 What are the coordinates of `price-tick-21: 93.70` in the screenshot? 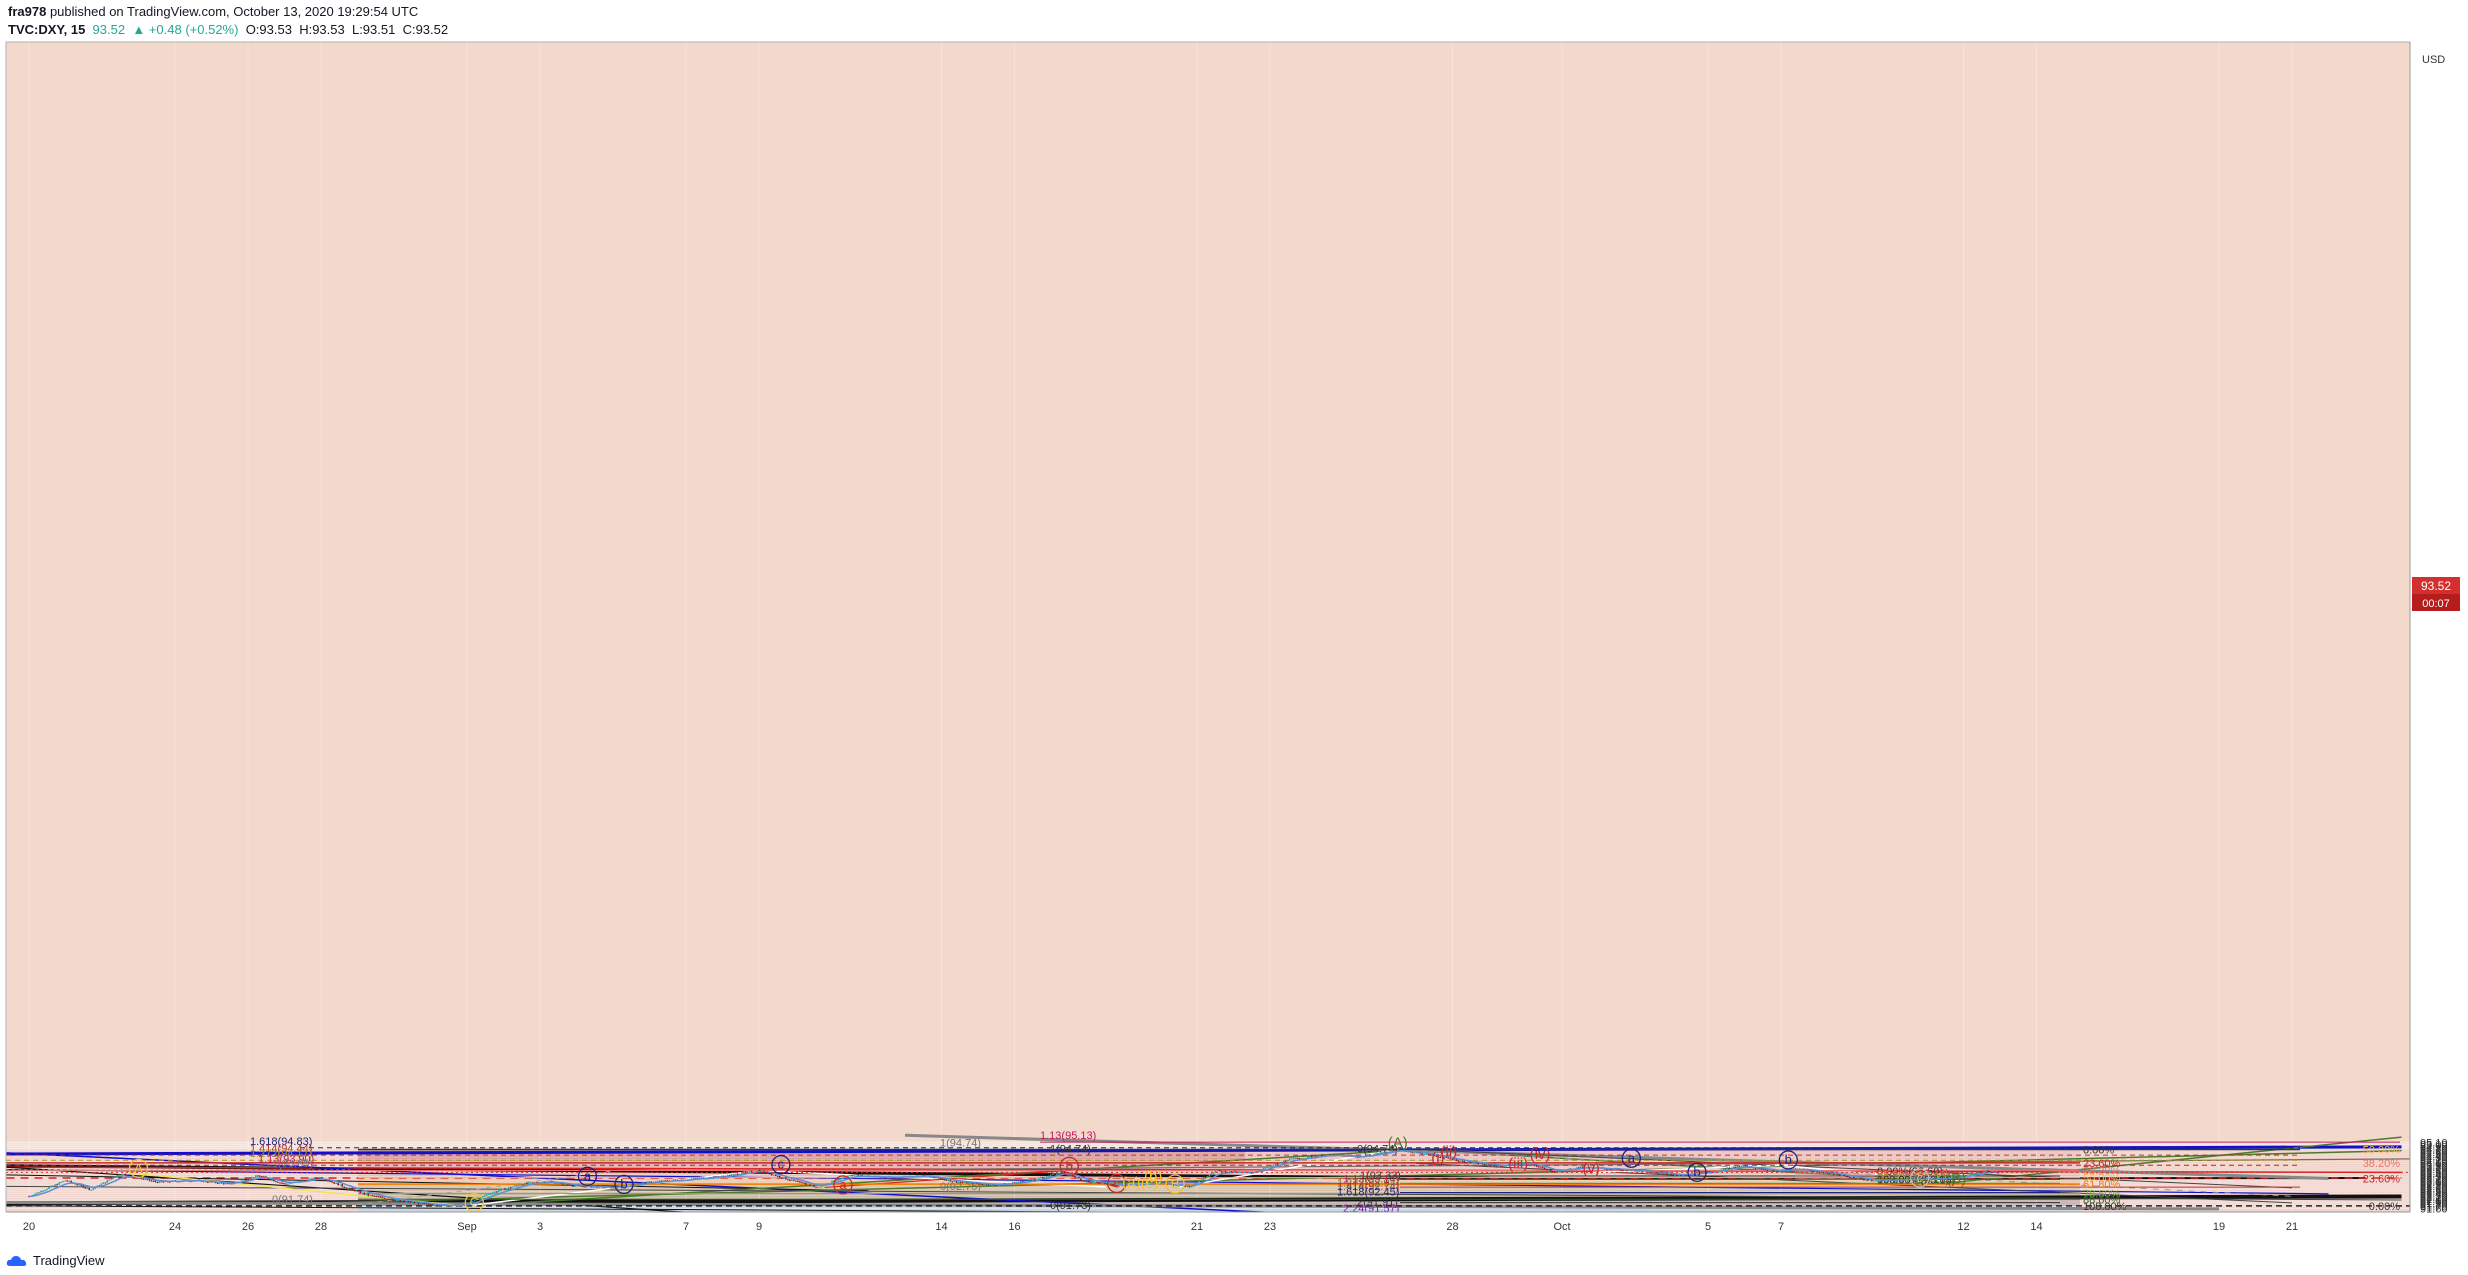 It's located at (2434, 1170).